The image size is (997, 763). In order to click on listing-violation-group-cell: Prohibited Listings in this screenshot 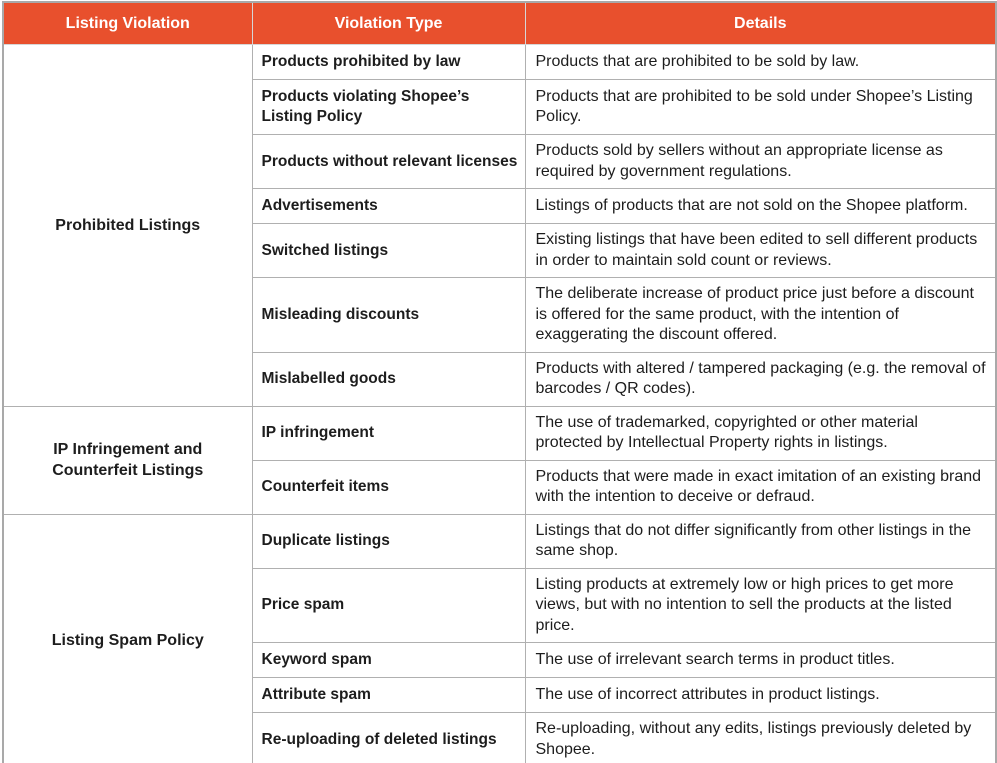, I will do `click(127, 225)`.